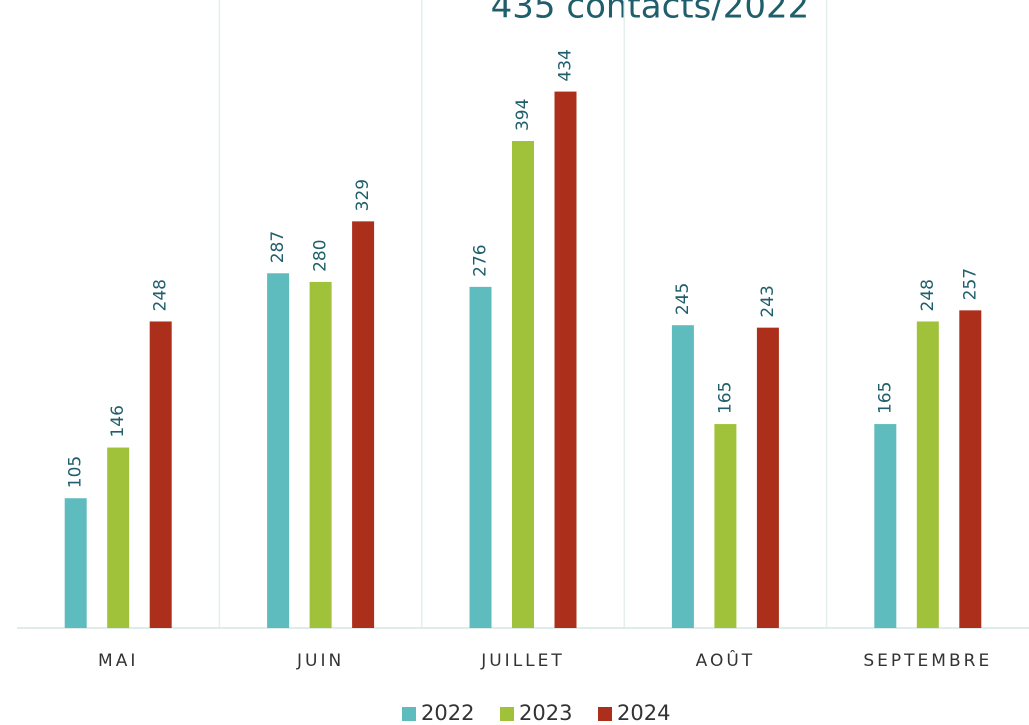 The height and width of the screenshot is (725, 1029). What do you see at coordinates (278, 247) in the screenshot?
I see `value-label: 287` at bounding box center [278, 247].